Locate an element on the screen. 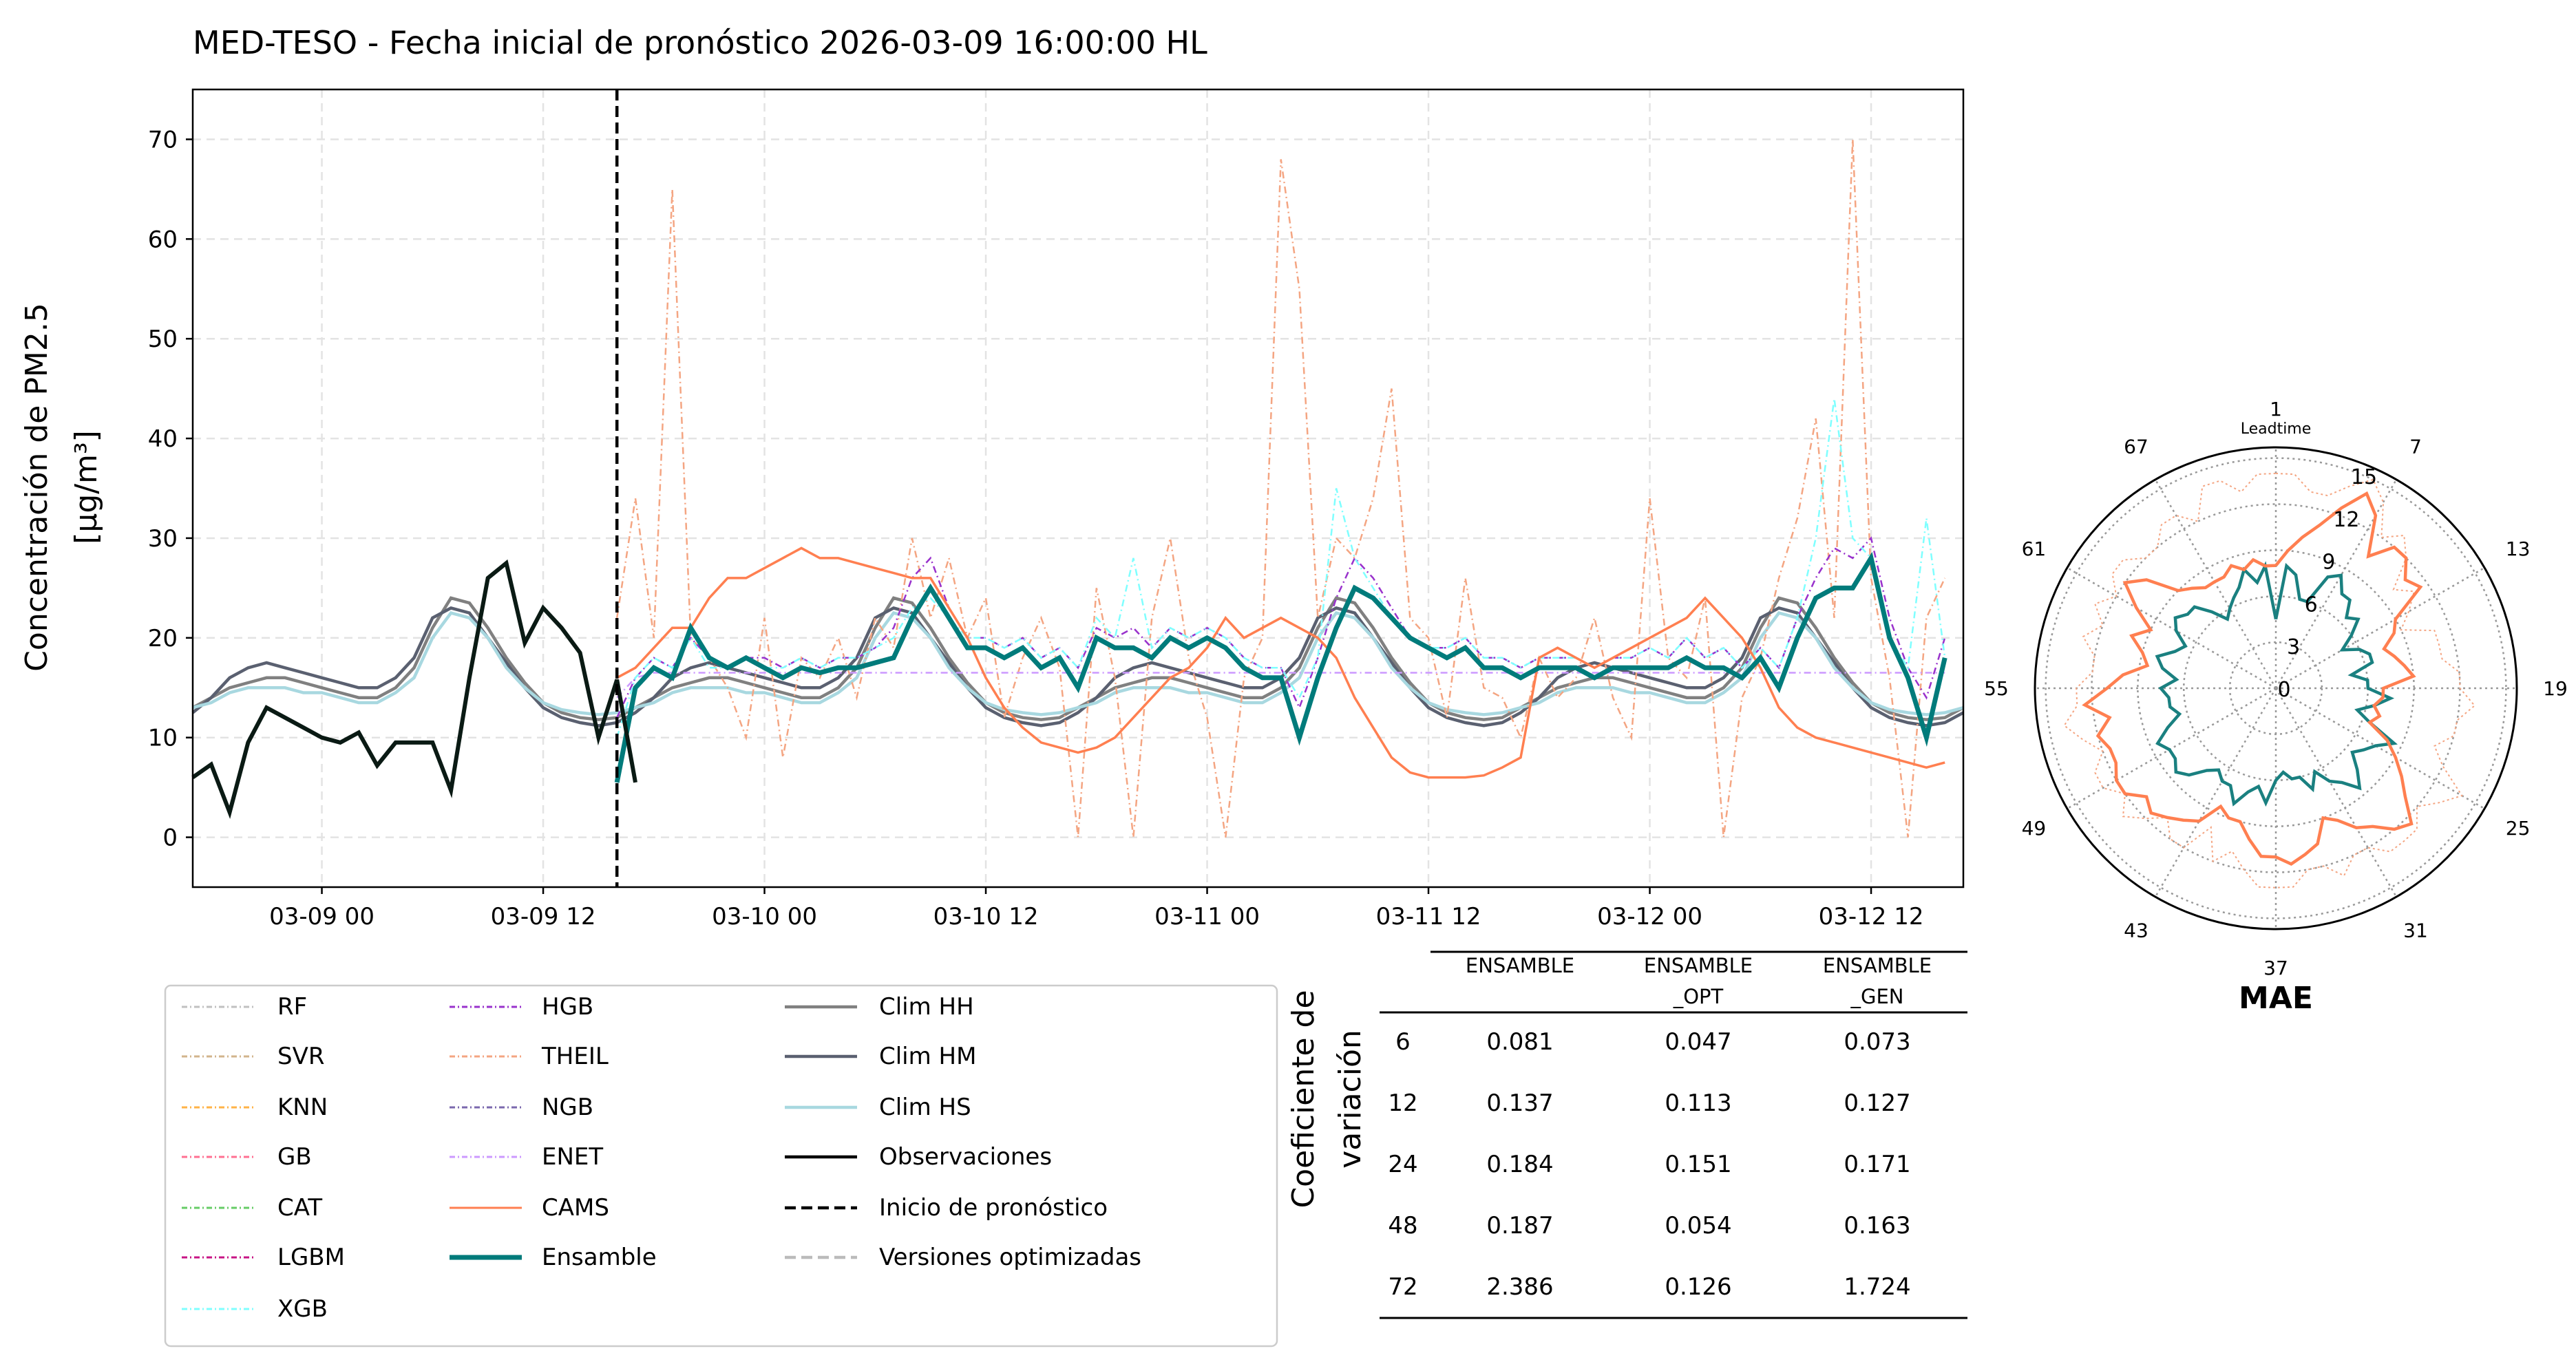 The height and width of the screenshot is (1362, 2576). legend-item: KNN is located at coordinates (255, 1108).